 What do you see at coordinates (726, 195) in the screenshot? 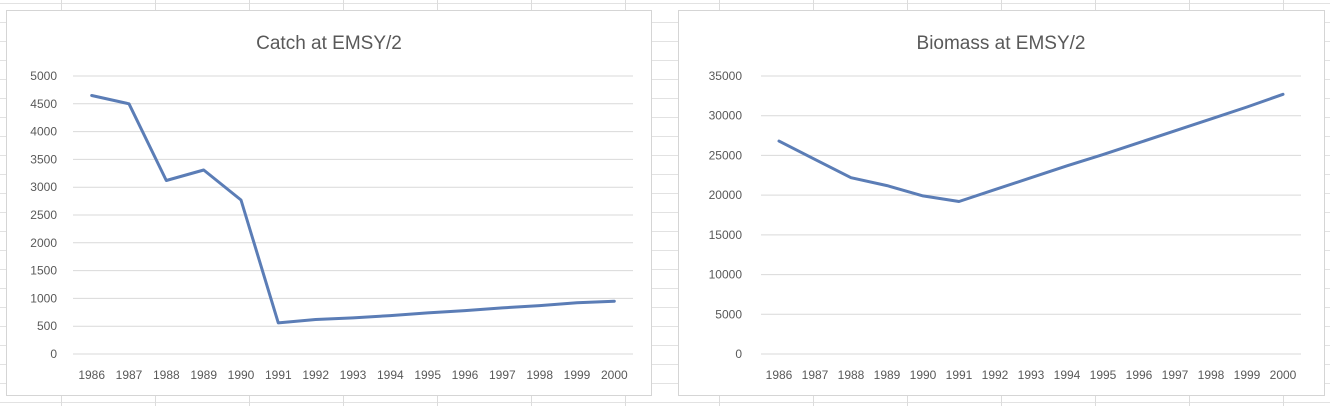
I see `y-tick-label: 20000` at bounding box center [726, 195].